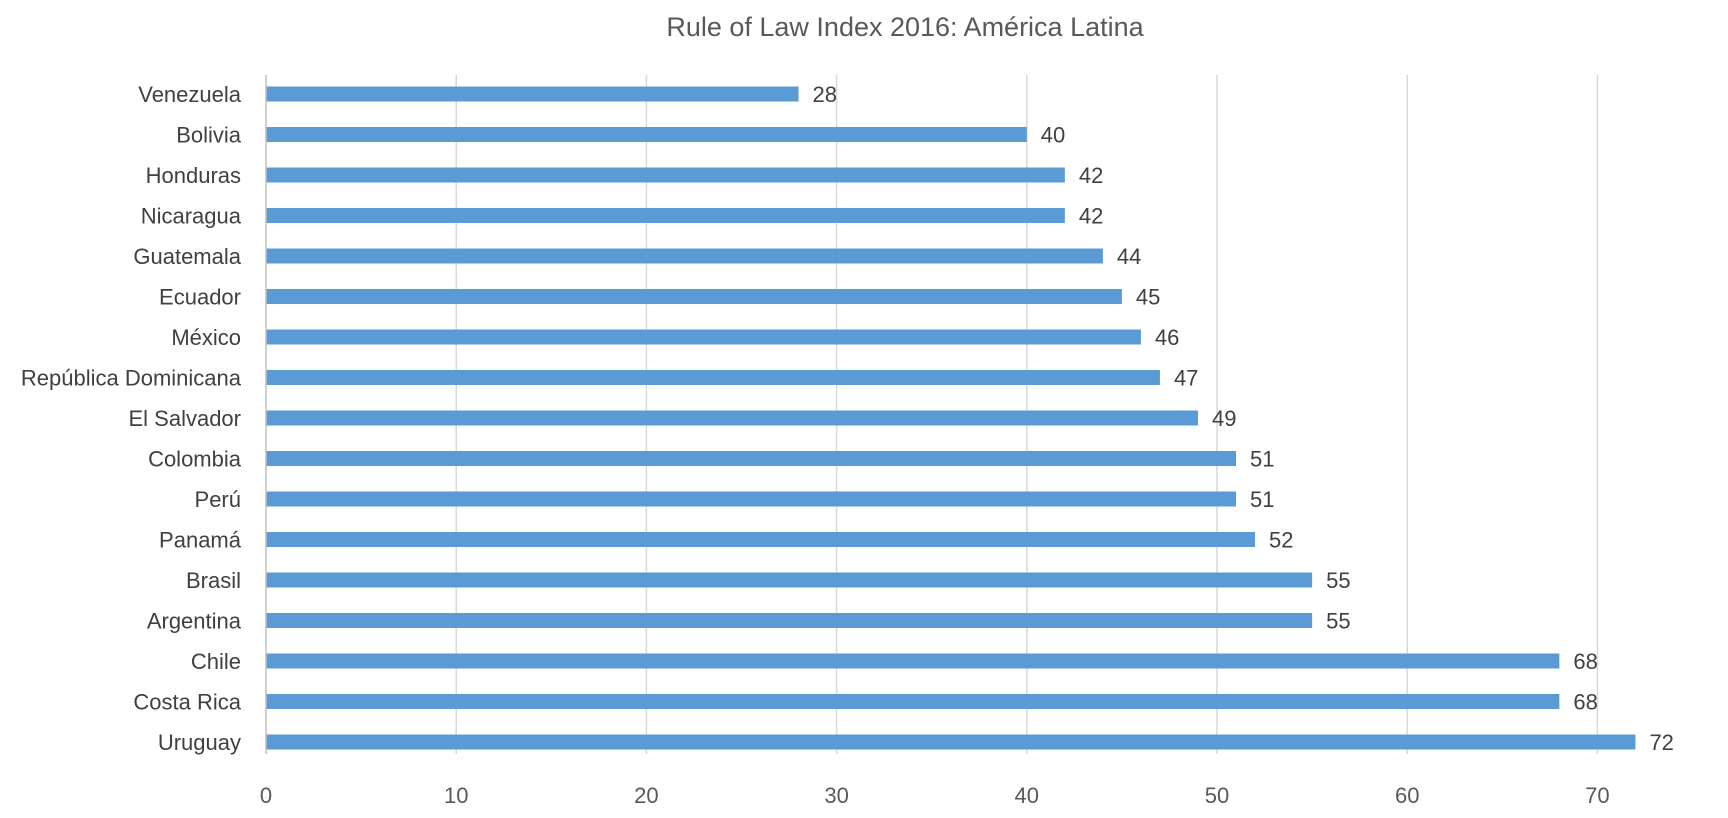  I want to click on category-label: Guatemala, so click(187, 256).